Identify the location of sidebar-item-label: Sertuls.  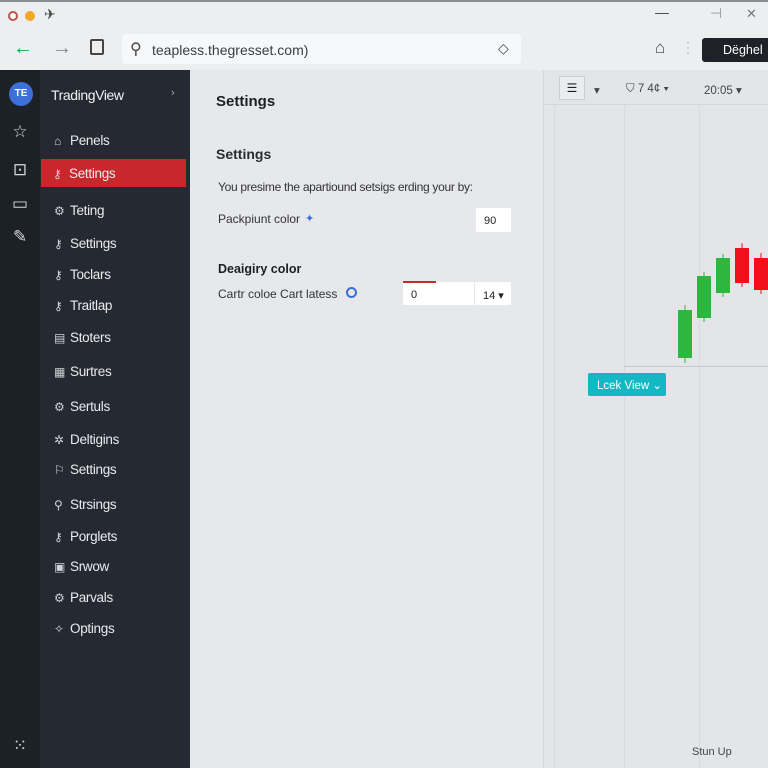
(90, 406).